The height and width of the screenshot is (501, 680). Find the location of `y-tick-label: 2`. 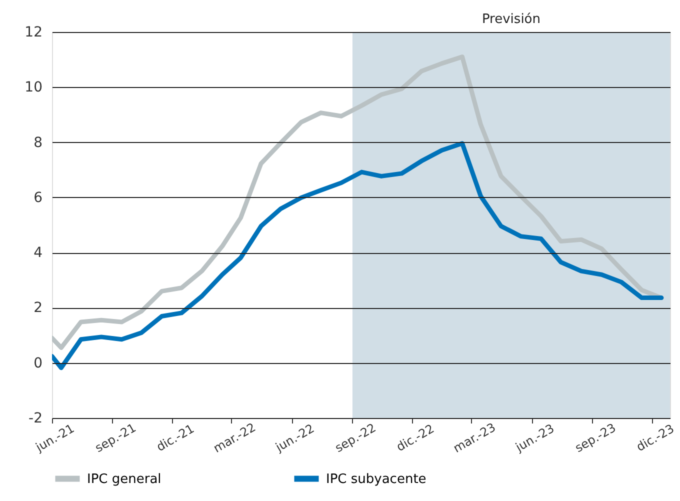

y-tick-label: 2 is located at coordinates (38, 308).